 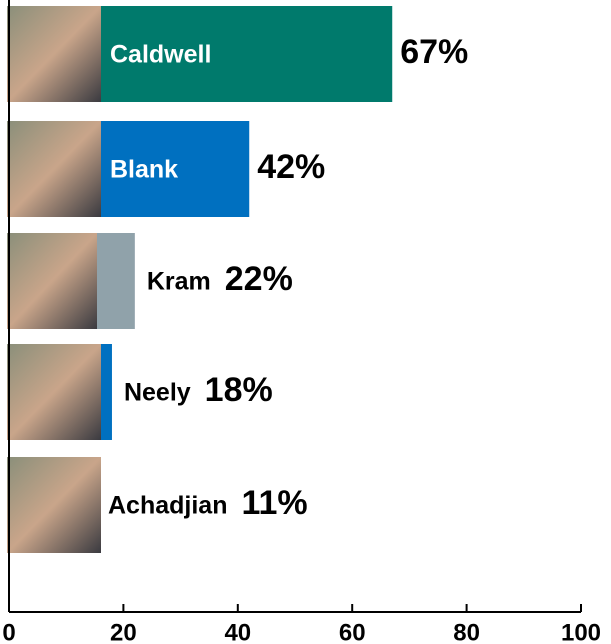 I want to click on value-label: 42%, so click(x=291, y=167).